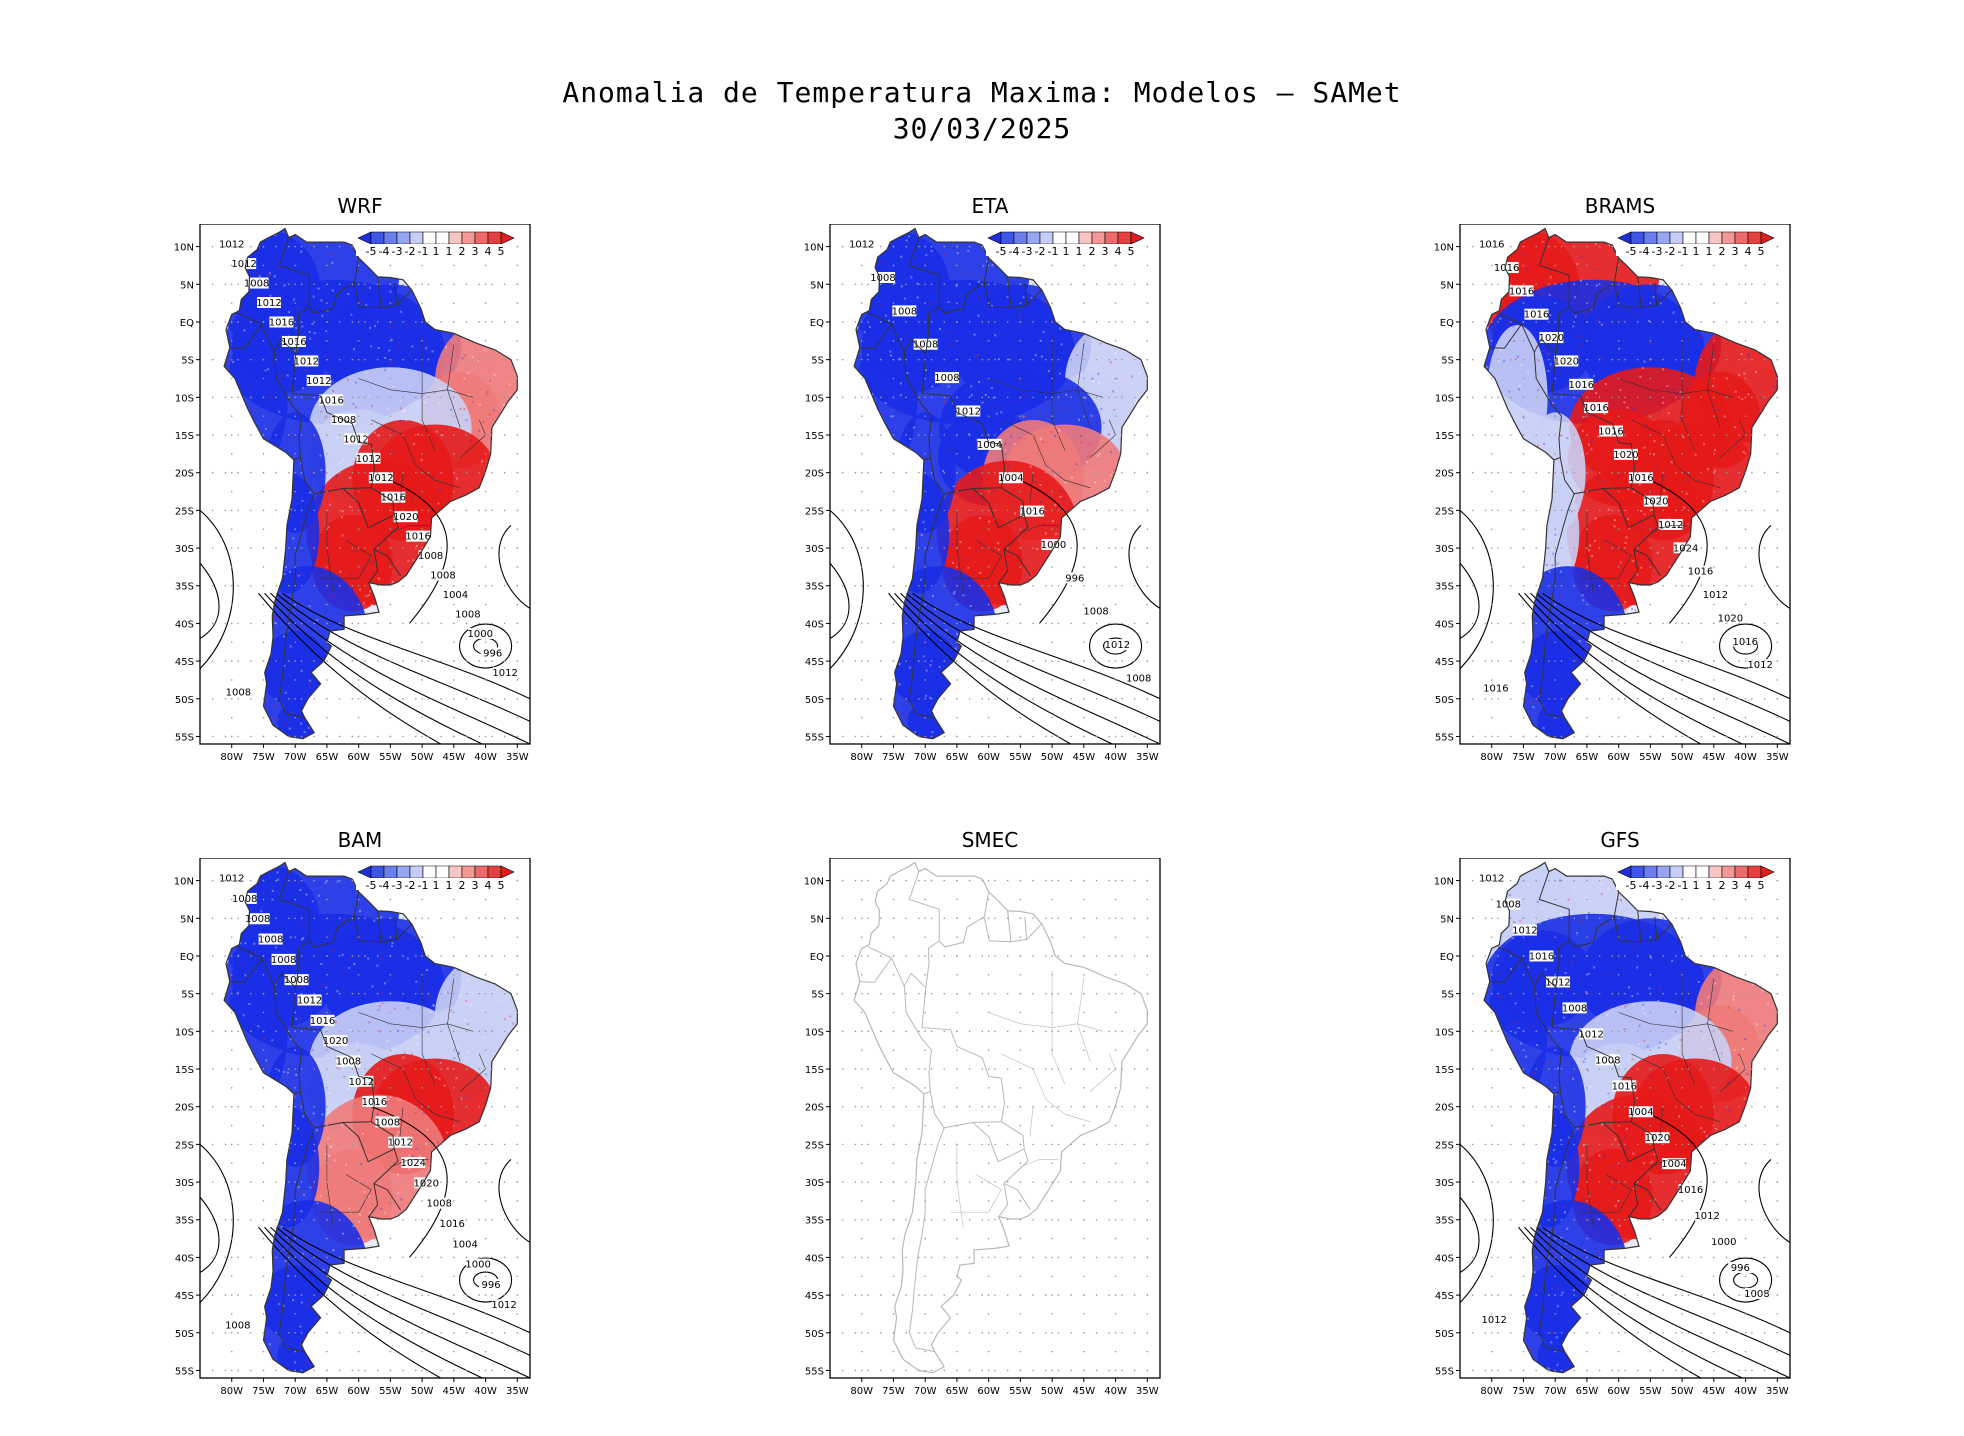  I want to click on lat-tick-label: 25S, so click(814, 511).